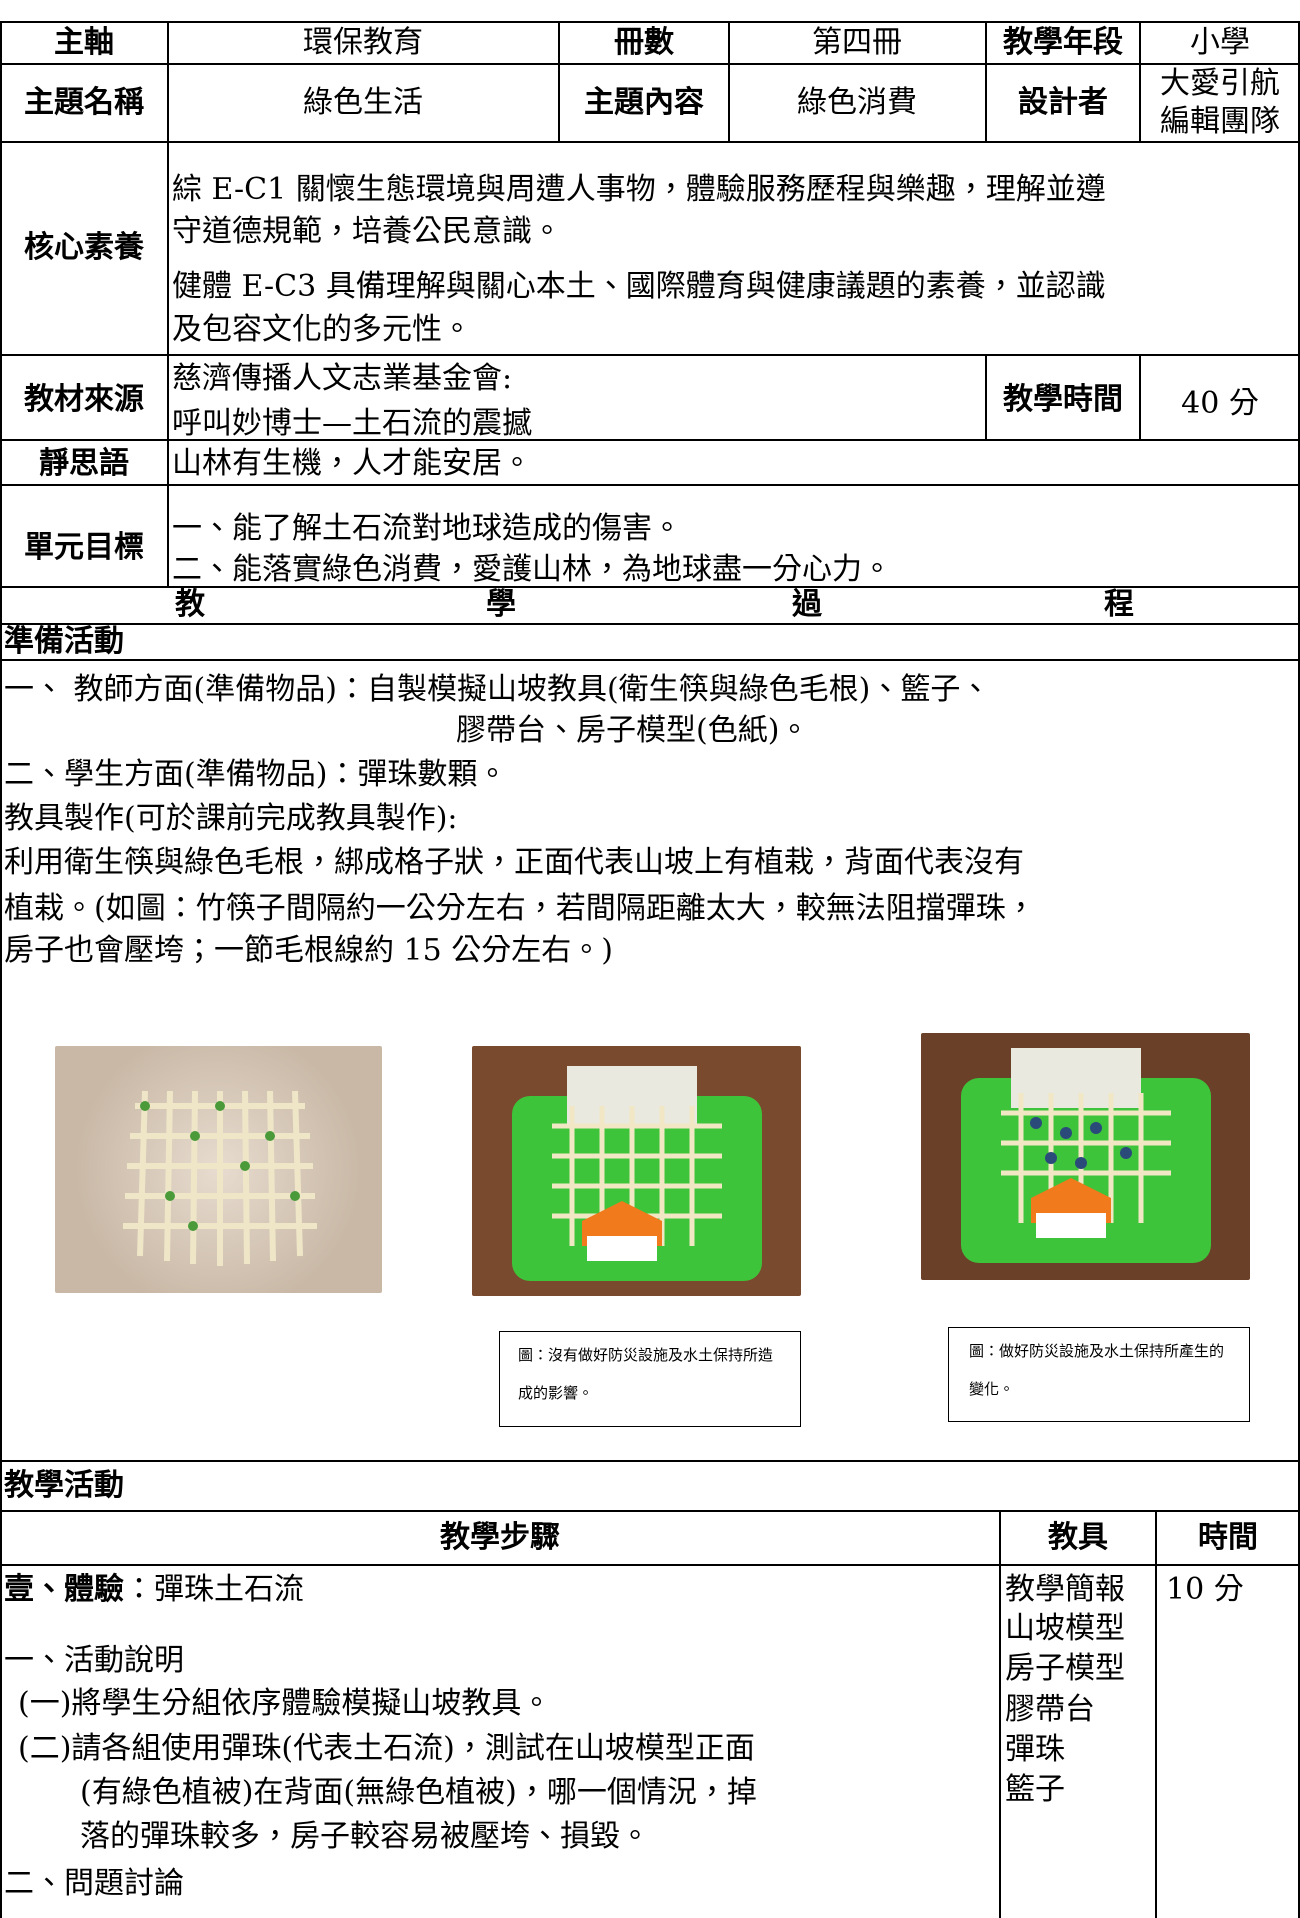 The height and width of the screenshot is (1918, 1300). Describe the element at coordinates (1035, 1749) in the screenshot. I see `tool: 彈珠` at that location.